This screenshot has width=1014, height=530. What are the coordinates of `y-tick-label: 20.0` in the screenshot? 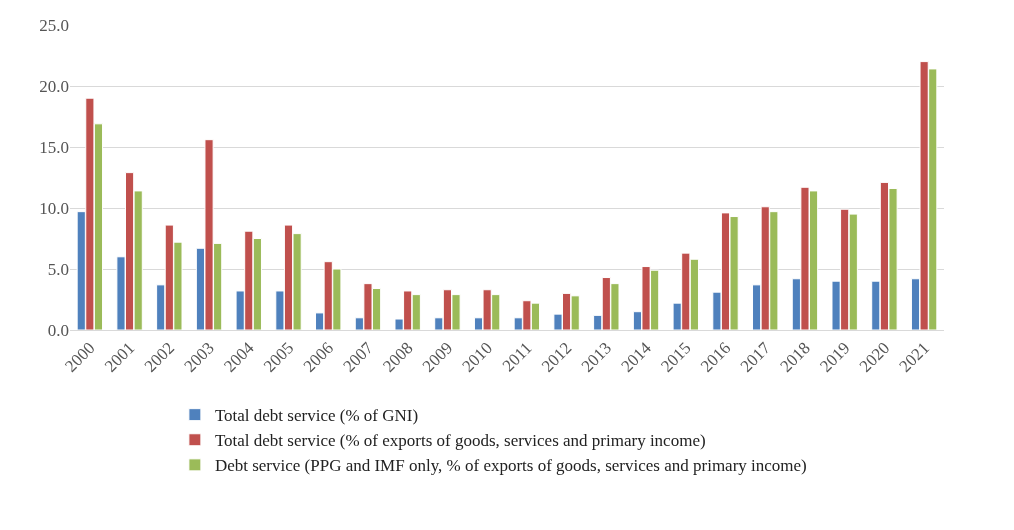 It's located at (54, 86).